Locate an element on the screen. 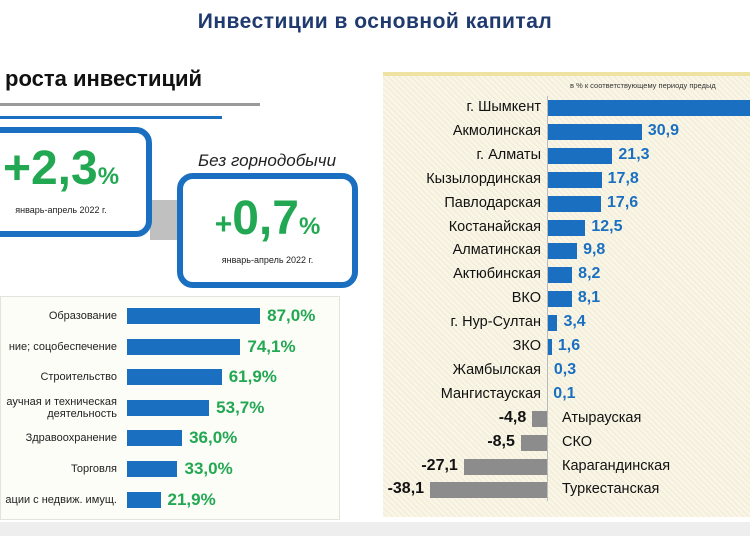  data-label: 74,1% is located at coordinates (271, 346).